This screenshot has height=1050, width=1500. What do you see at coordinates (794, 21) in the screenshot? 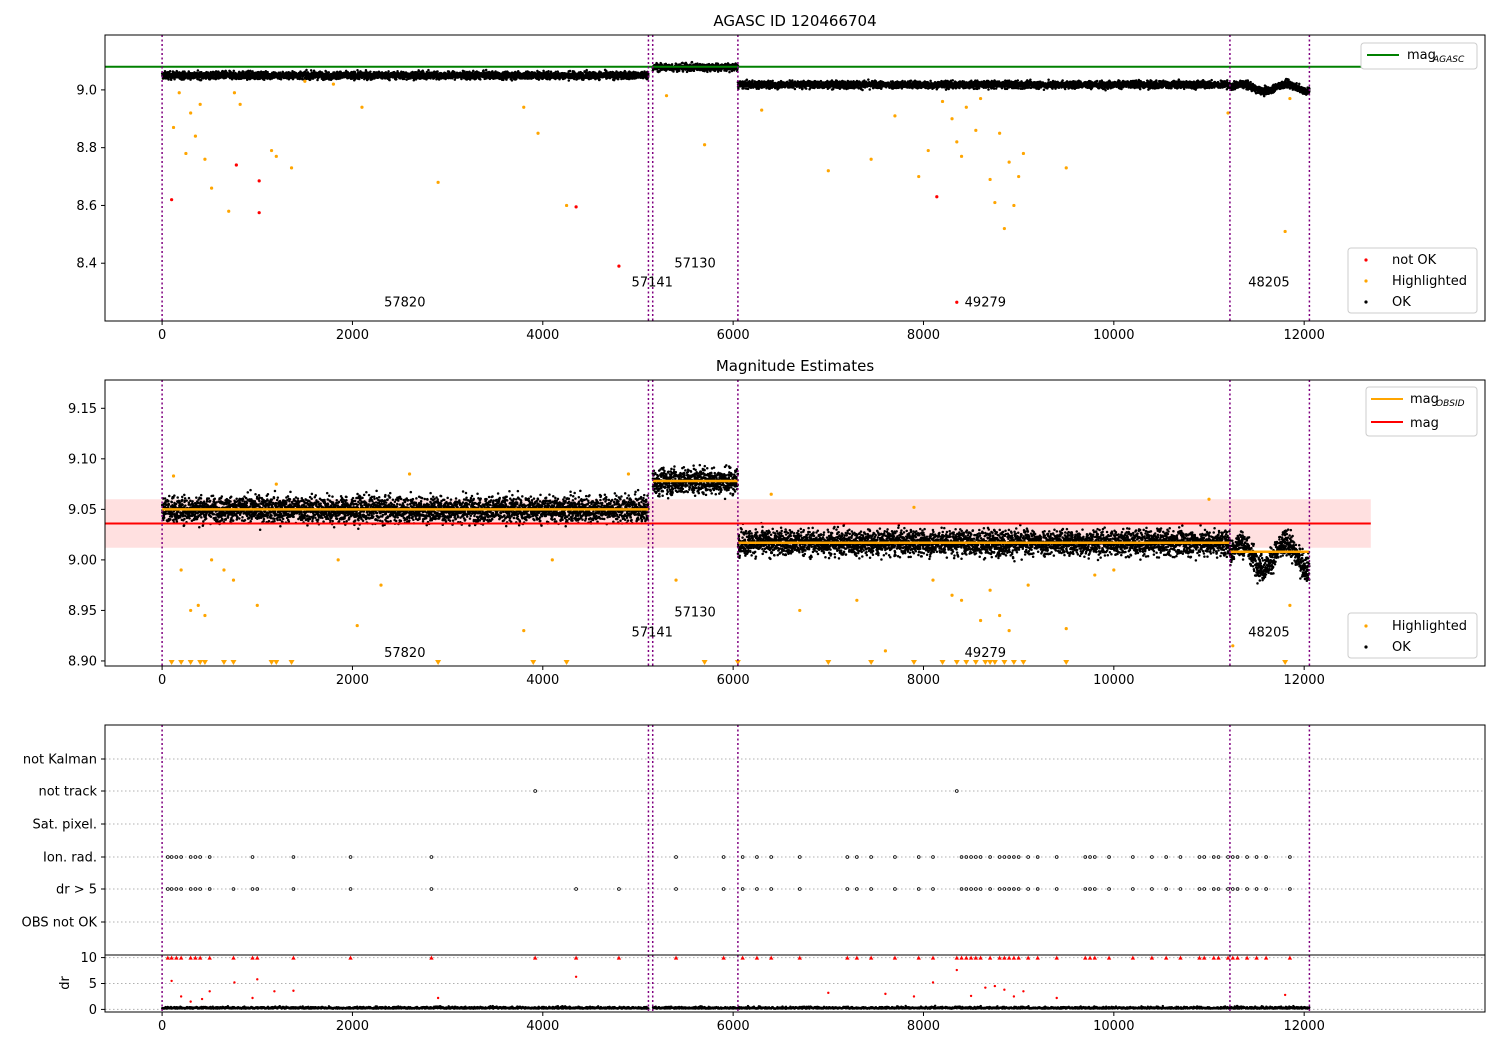
I see `panel-agasc-title: AGASC ID 120466704` at bounding box center [794, 21].